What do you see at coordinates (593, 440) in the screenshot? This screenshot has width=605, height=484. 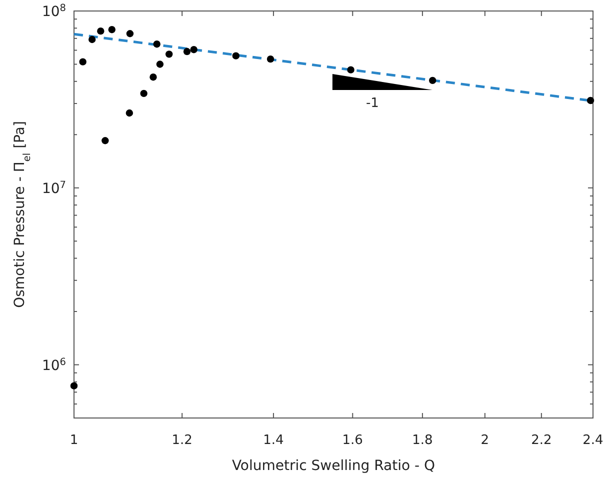 I see `x-tick-label: 2.4` at bounding box center [593, 440].